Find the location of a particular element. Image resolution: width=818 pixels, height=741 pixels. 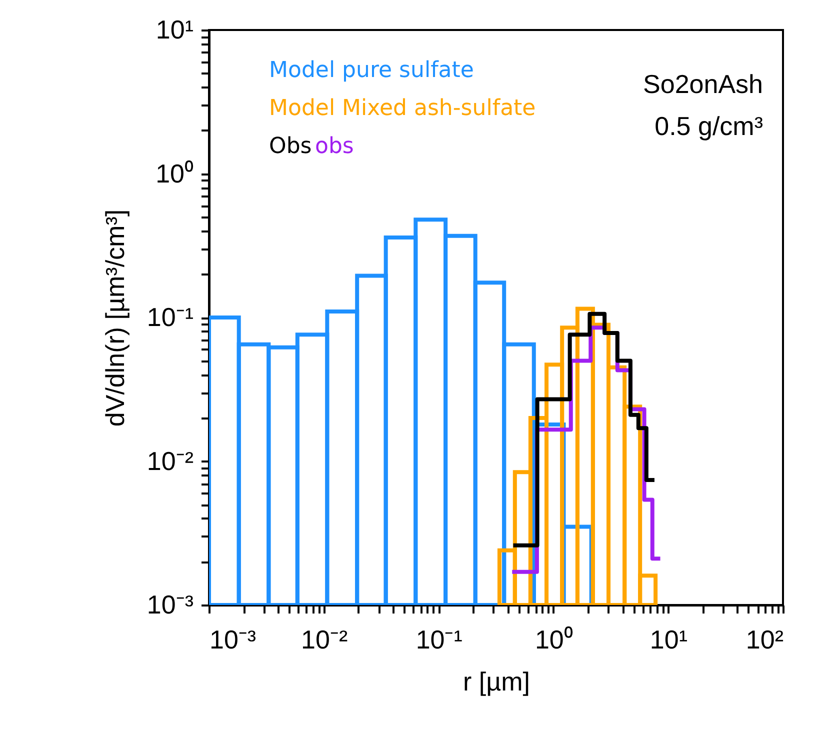

text: obs is located at coordinates (334, 146).